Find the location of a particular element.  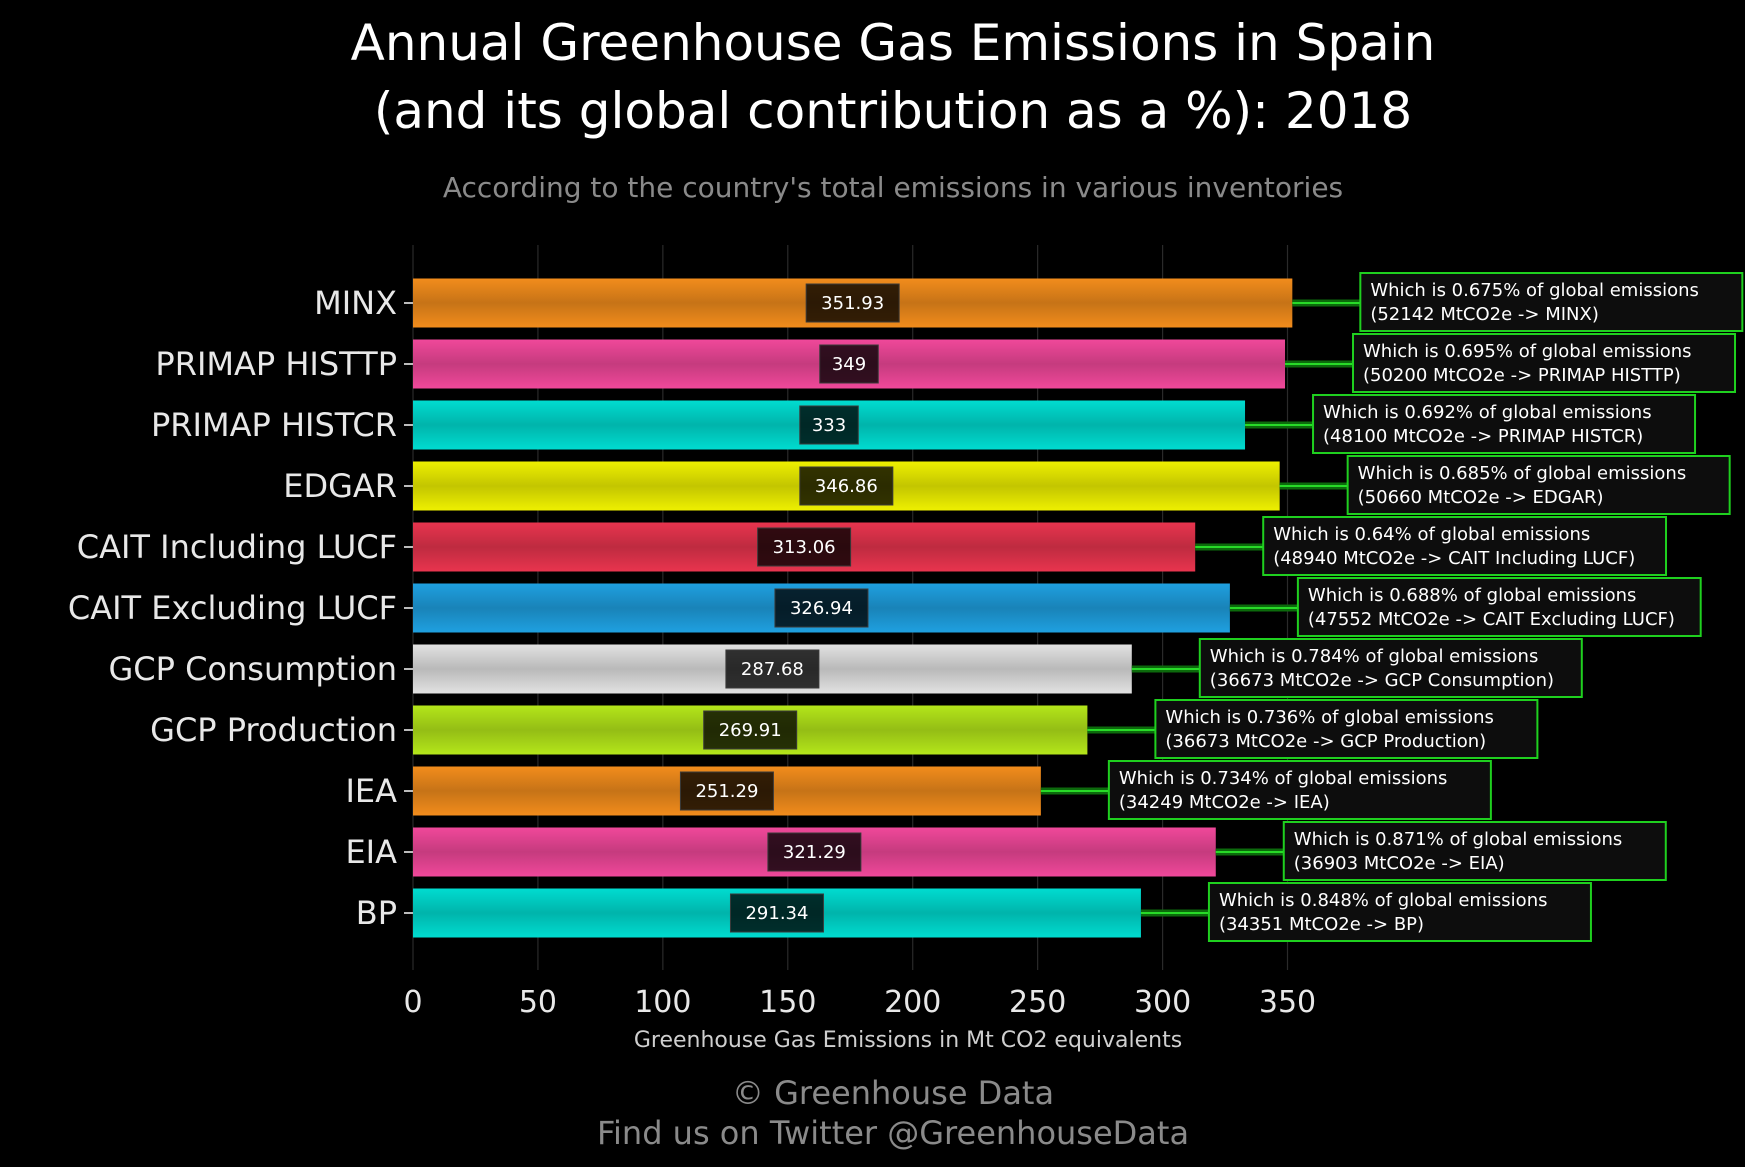

credit-line-2: Find us on Twitter @GreenhouseData is located at coordinates (893, 1133).